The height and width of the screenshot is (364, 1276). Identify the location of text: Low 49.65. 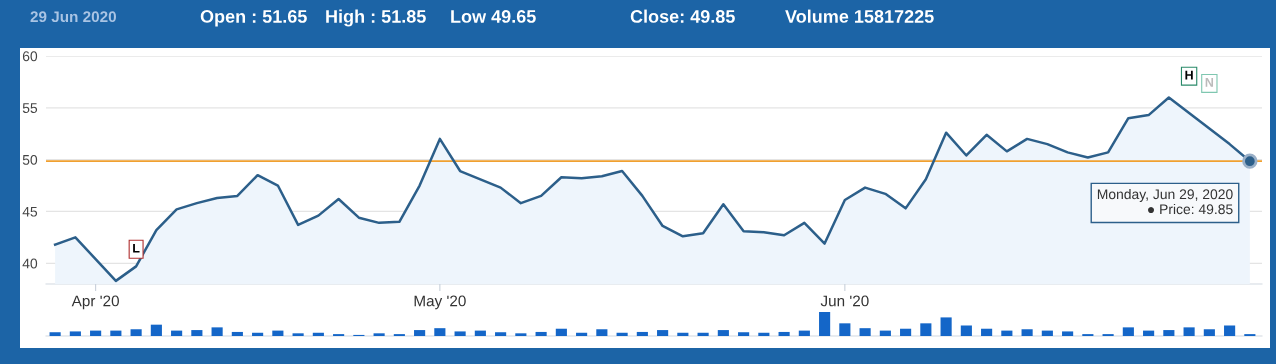
(493, 16).